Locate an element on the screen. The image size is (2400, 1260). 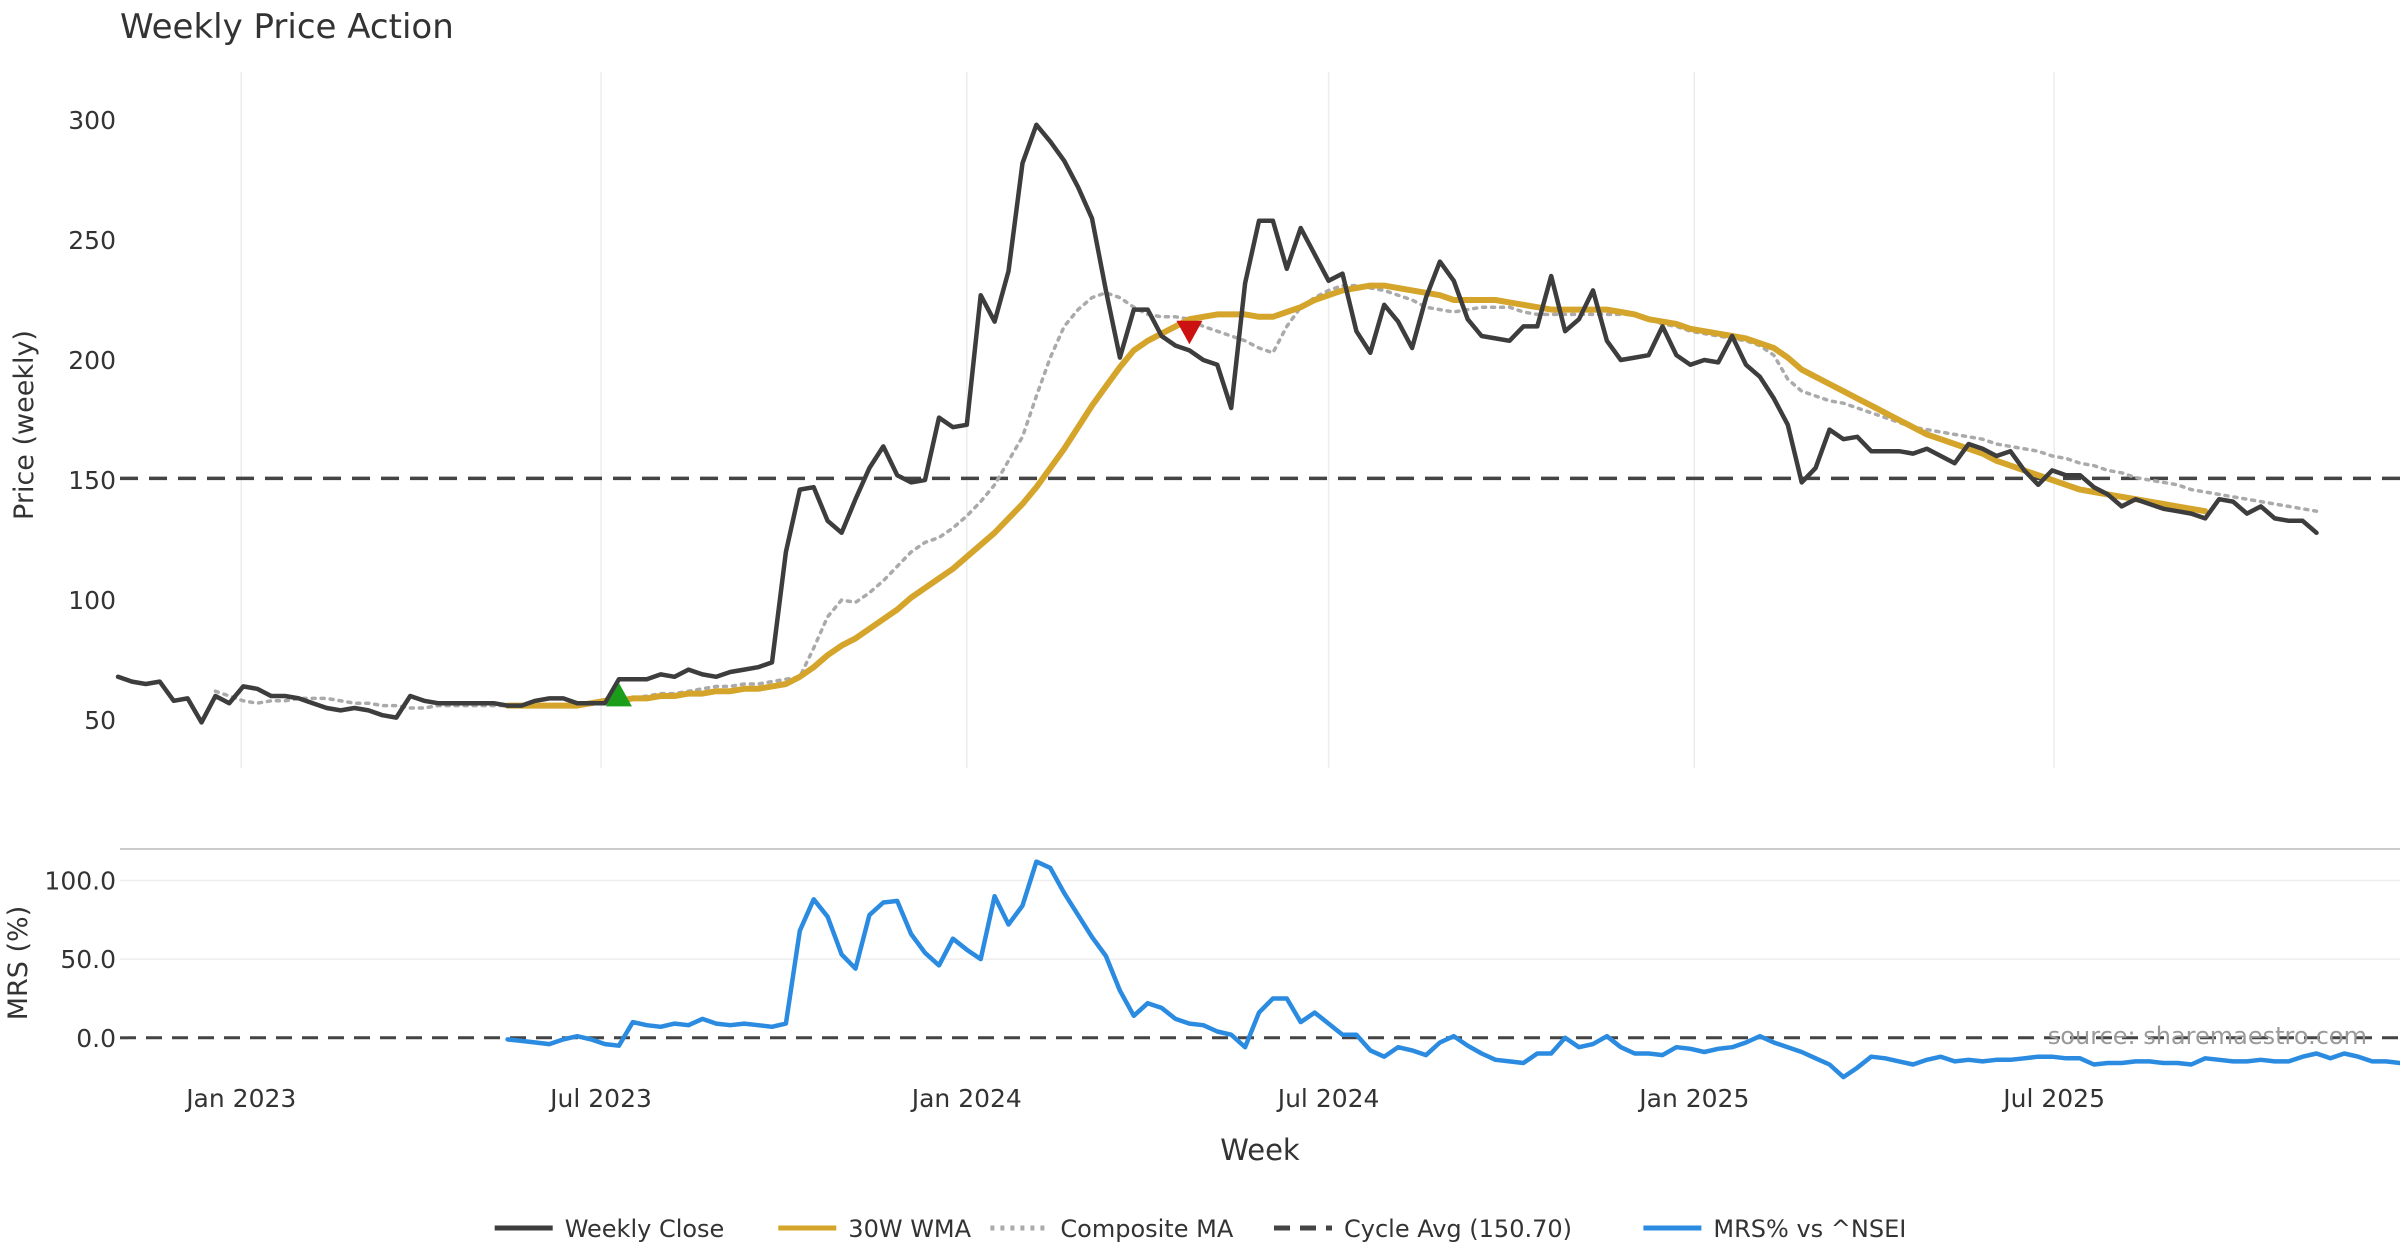
legend-label: 30W WMA is located at coordinates (909, 1229).